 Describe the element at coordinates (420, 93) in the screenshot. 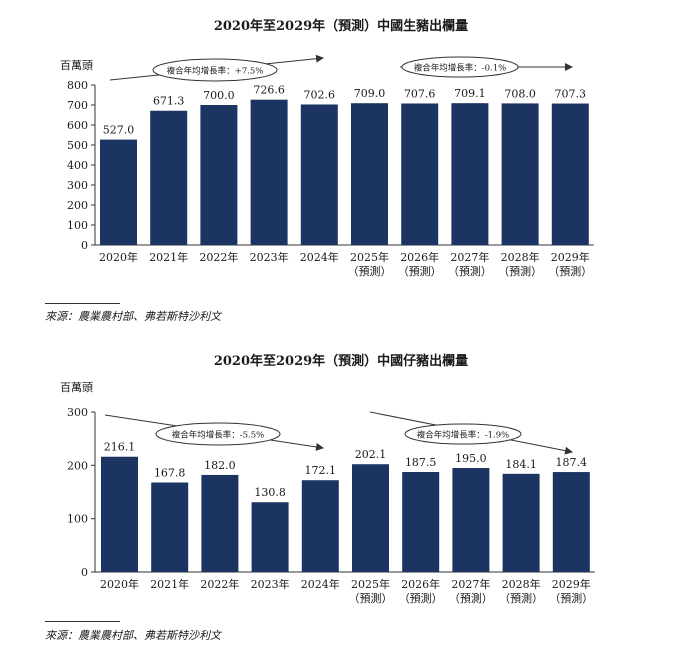

I see `bar-value-label: 707.6` at that location.